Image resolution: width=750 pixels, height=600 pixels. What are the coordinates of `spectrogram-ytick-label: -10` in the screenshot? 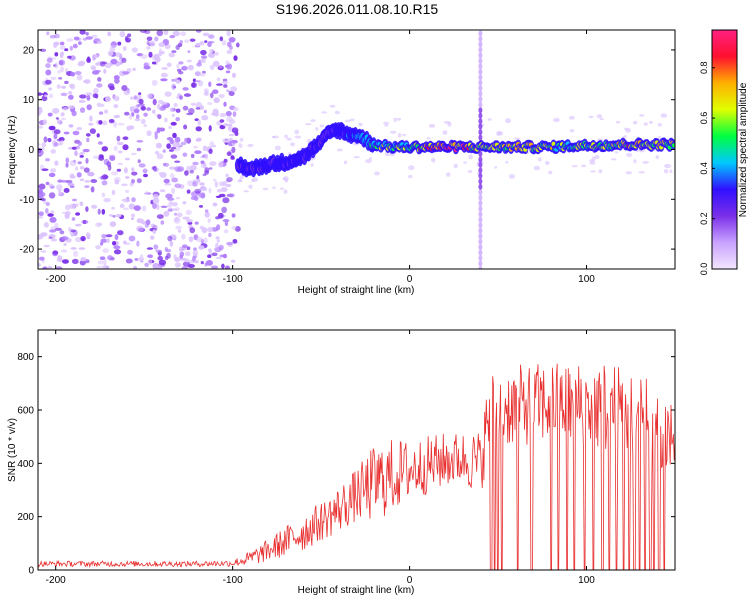 It's located at (27, 200).